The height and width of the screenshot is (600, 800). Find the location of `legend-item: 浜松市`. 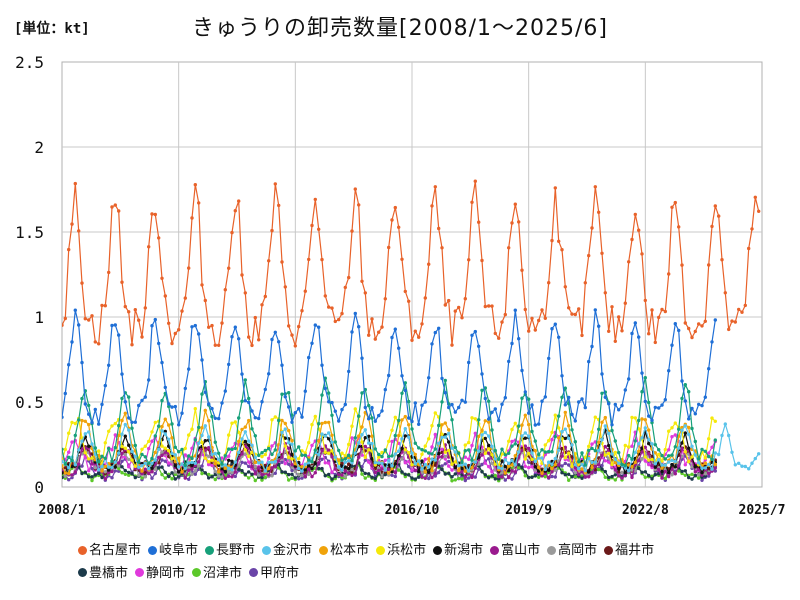

legend-item: 浜松市 is located at coordinates (401, 551).